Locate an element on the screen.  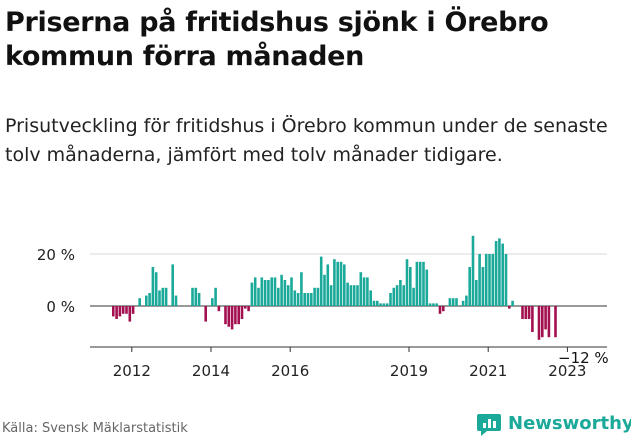
x-tick-label: 2014 is located at coordinates (211, 371).